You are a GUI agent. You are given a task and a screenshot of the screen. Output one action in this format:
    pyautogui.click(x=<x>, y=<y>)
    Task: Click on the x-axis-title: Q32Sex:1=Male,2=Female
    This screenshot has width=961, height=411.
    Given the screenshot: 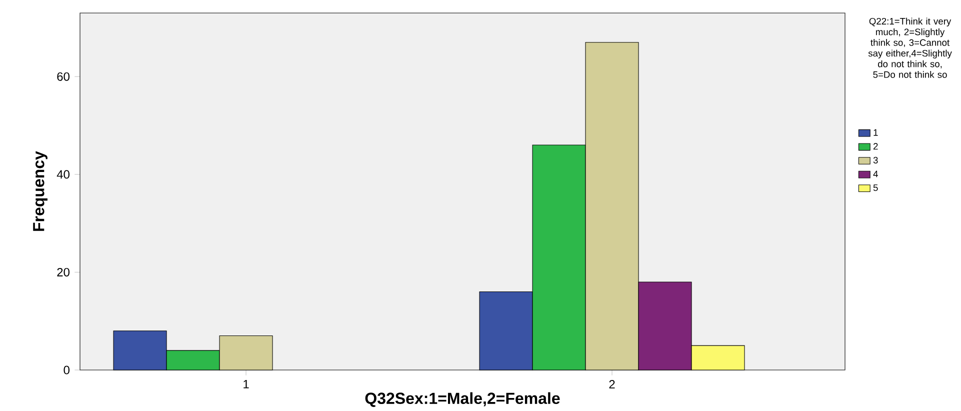 What is the action you would take?
    pyautogui.click(x=462, y=399)
    